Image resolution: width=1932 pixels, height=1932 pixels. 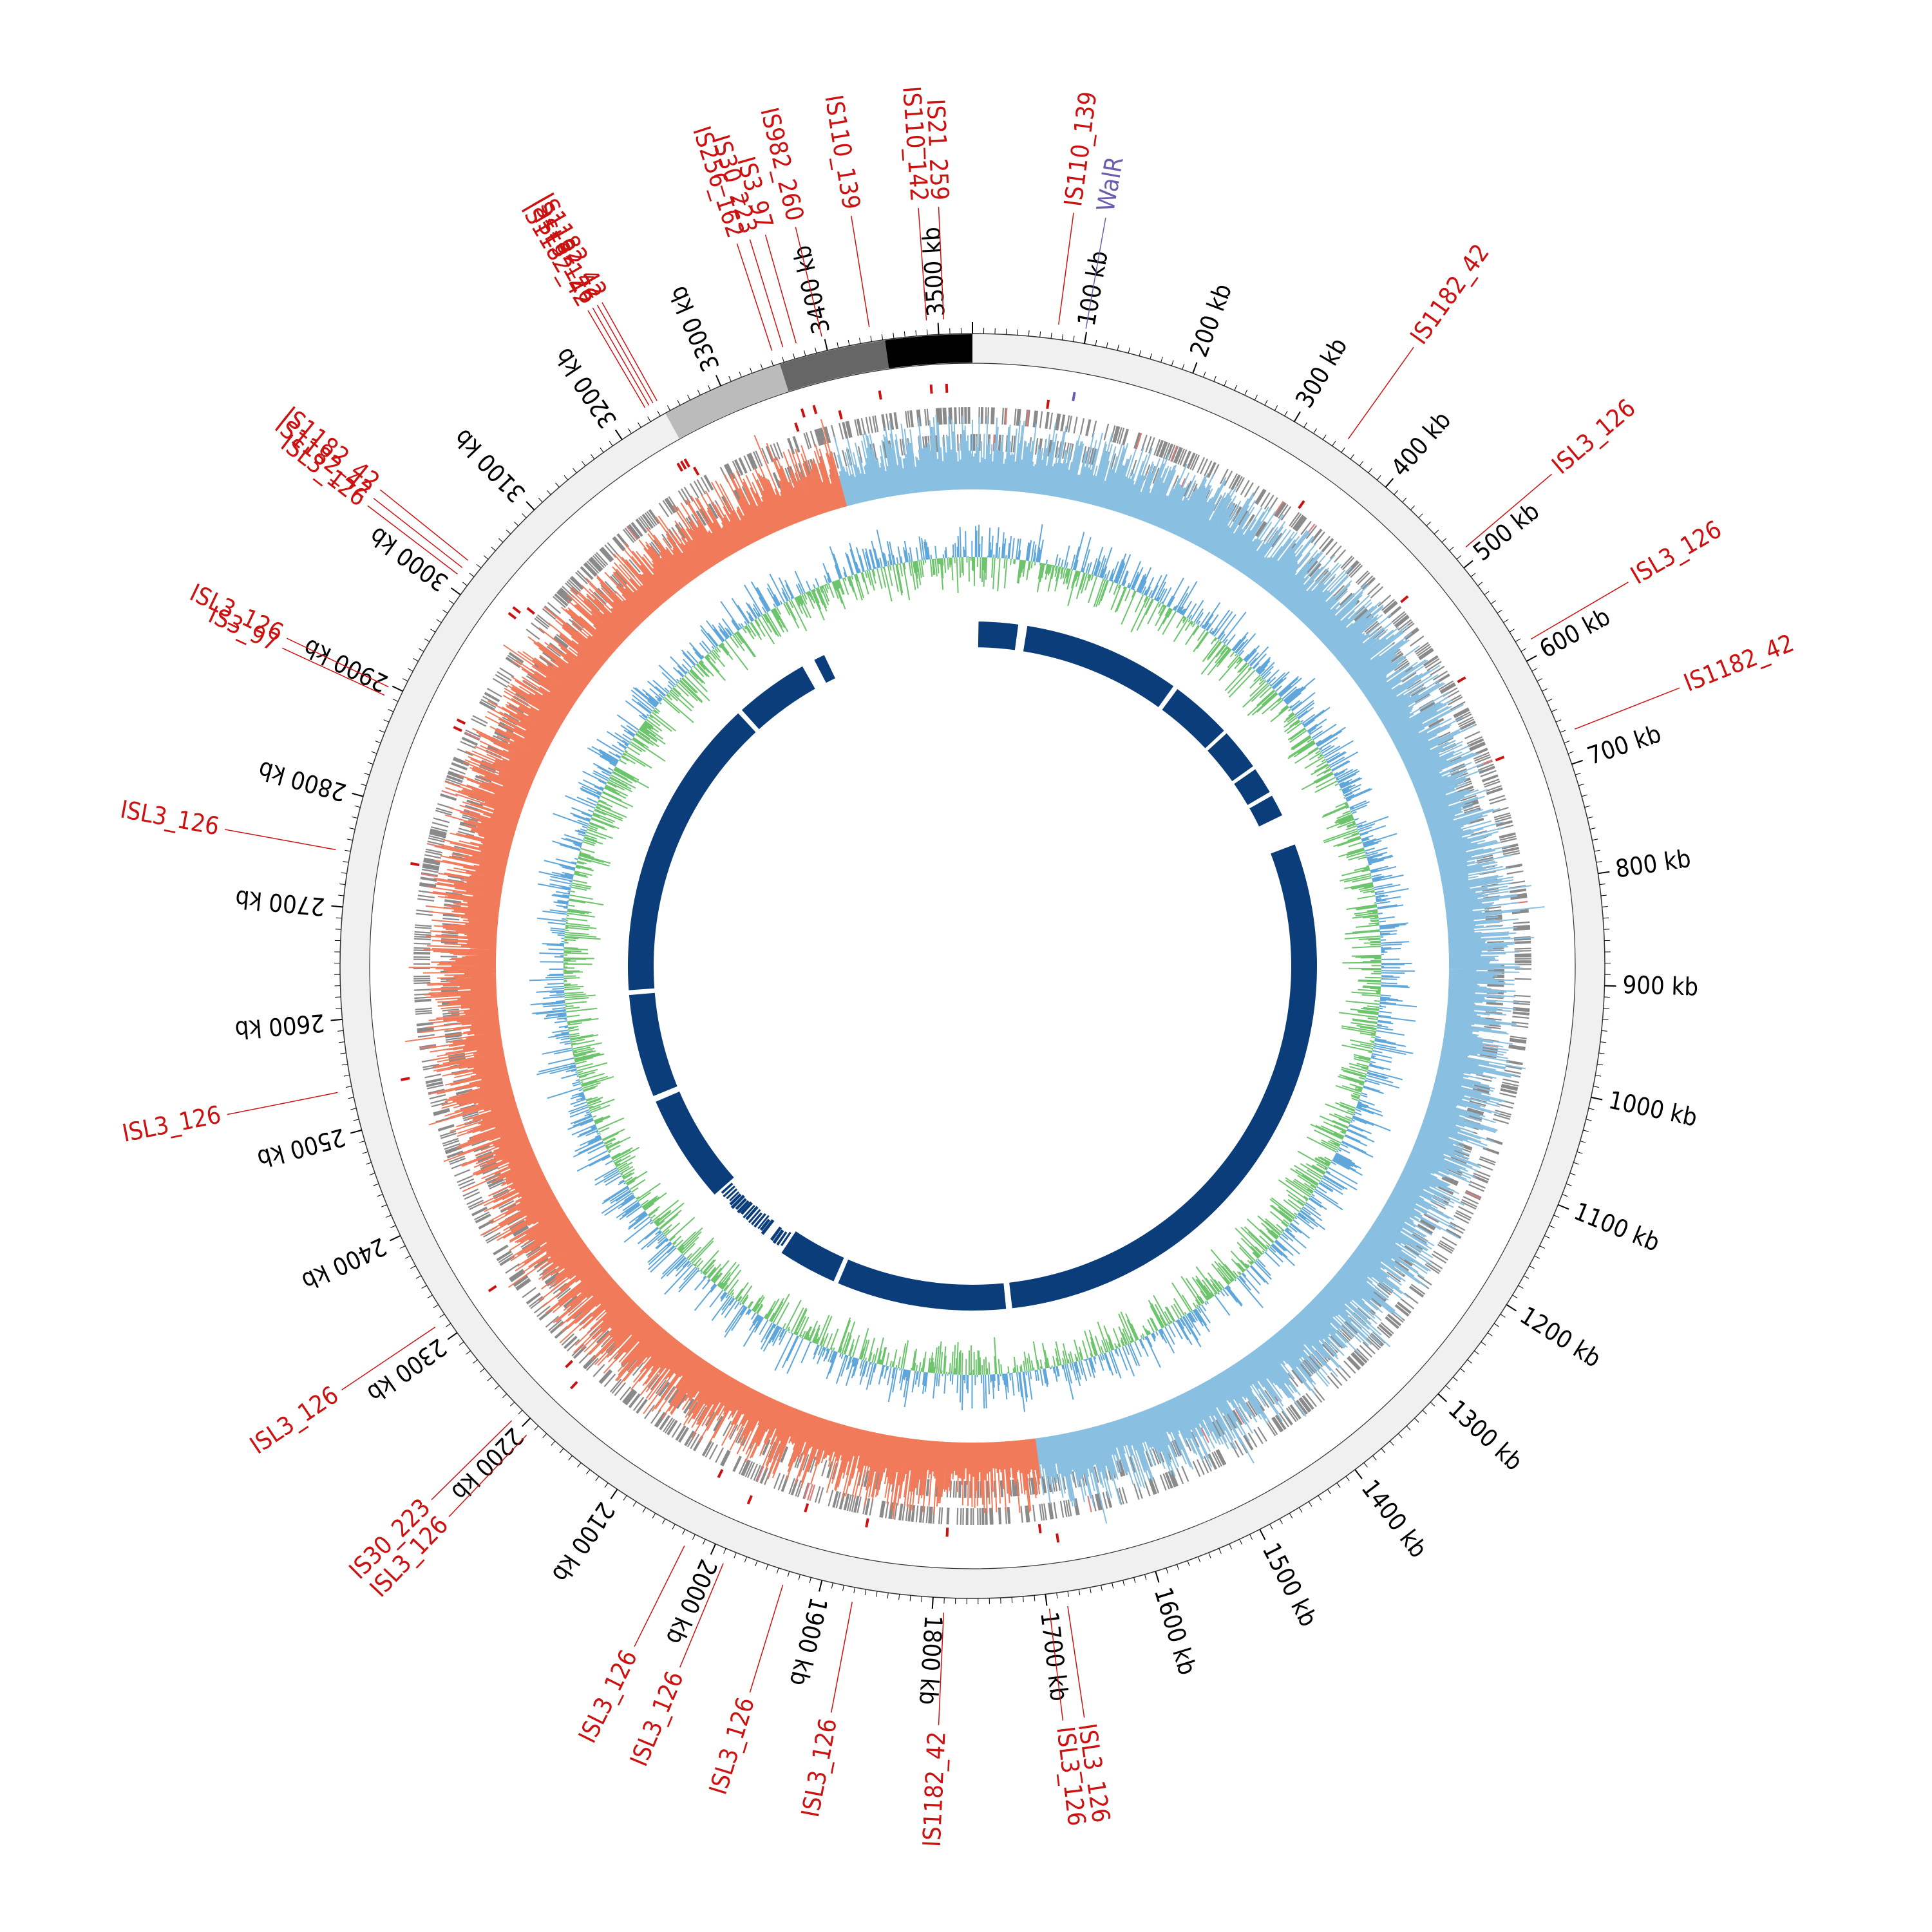 I want to click on tick-label: 3500 kb, so click(x=934, y=271).